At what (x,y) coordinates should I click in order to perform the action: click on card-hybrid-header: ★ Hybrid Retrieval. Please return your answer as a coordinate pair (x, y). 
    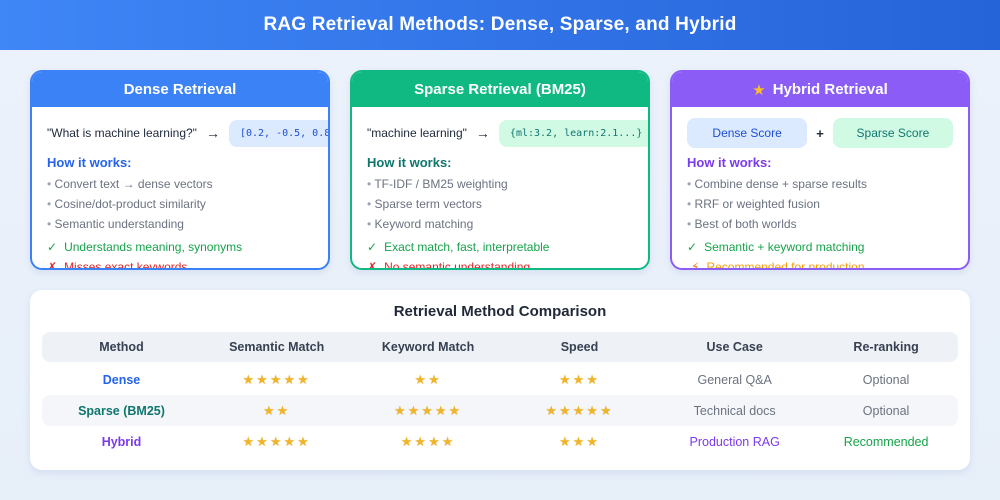
    Looking at the image, I should click on (820, 89).